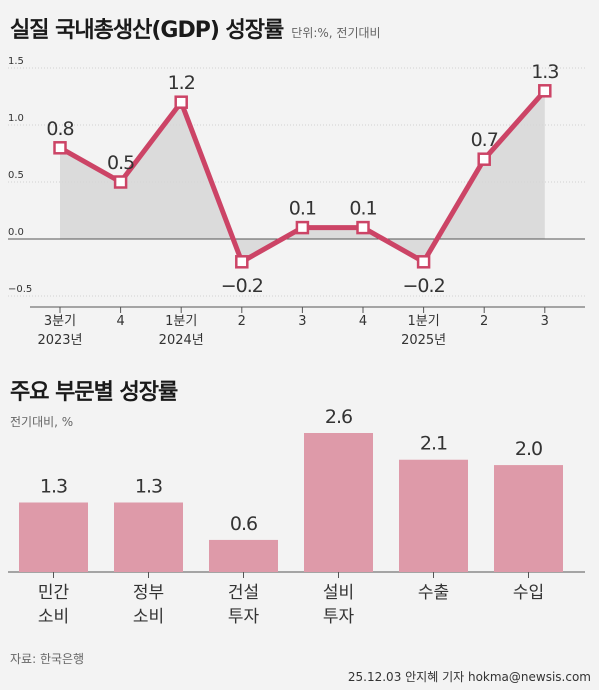 The height and width of the screenshot is (690, 599). What do you see at coordinates (16, 175) in the screenshot?
I see `y-tick-label: 0.5` at bounding box center [16, 175].